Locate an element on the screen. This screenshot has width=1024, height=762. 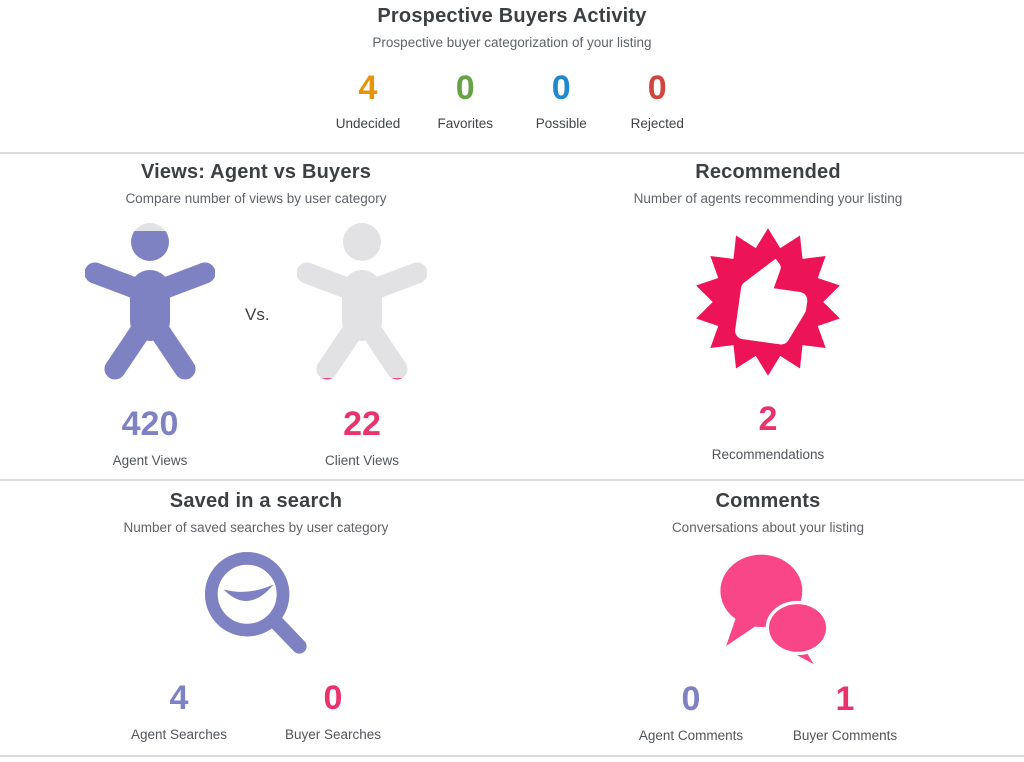
stat-possible: 0 Possible is located at coordinates (561, 101).